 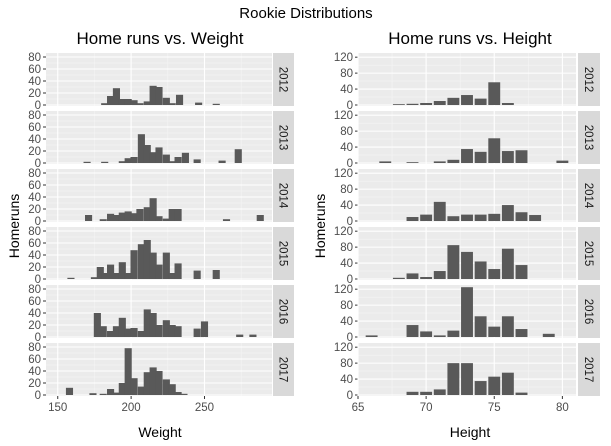 I want to click on x-tick-label: 200, so click(x=131, y=408).